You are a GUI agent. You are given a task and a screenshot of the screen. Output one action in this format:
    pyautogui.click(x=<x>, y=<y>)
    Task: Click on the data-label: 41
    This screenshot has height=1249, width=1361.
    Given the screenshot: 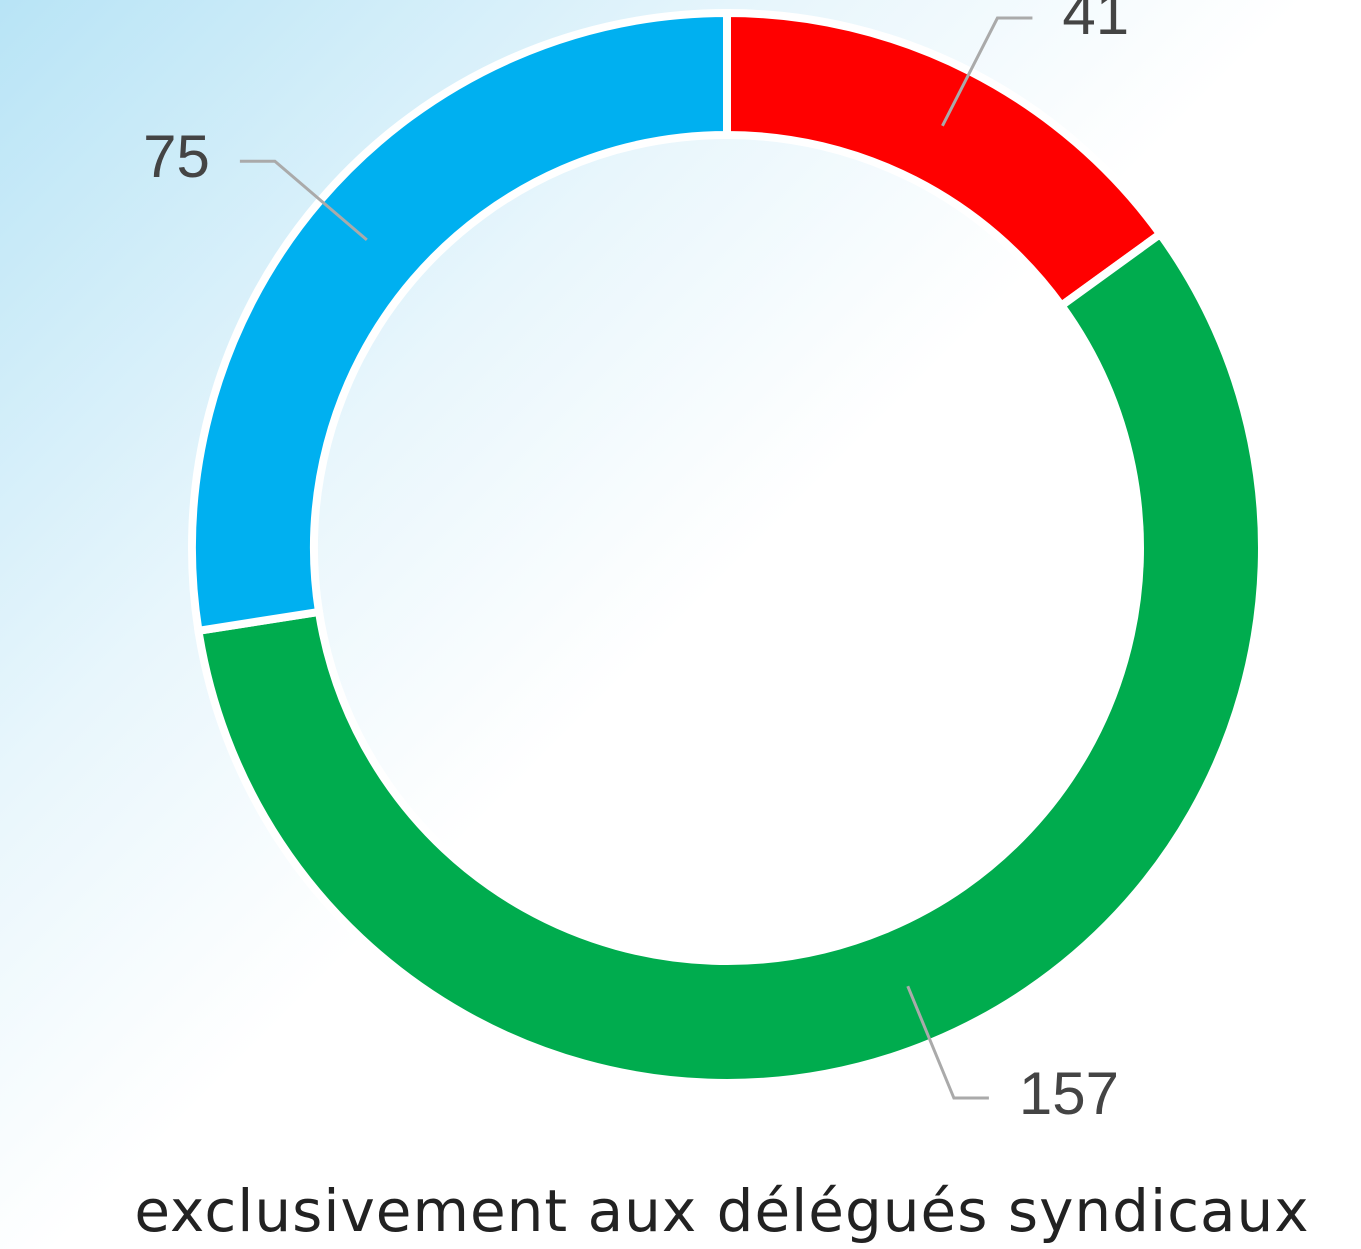 What is the action you would take?
    pyautogui.click(x=1095, y=23)
    